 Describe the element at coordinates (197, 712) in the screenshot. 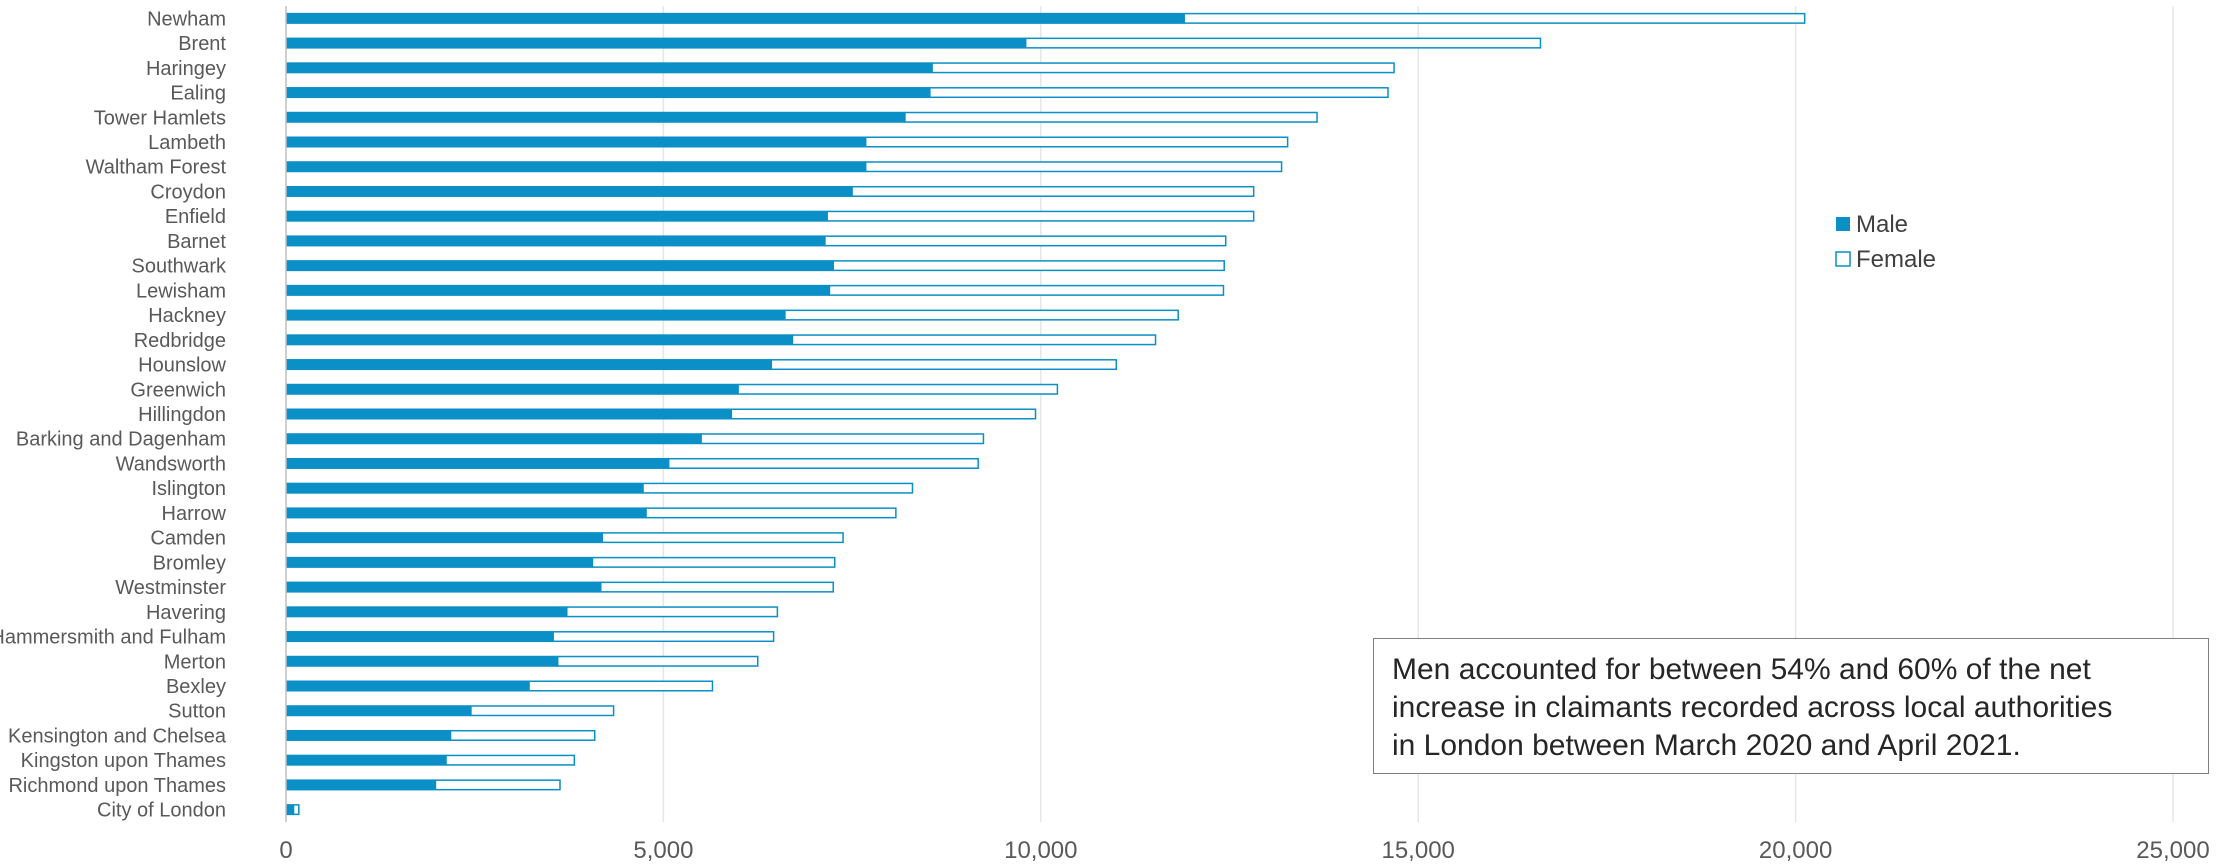

I see `category-label: Sutton` at that location.